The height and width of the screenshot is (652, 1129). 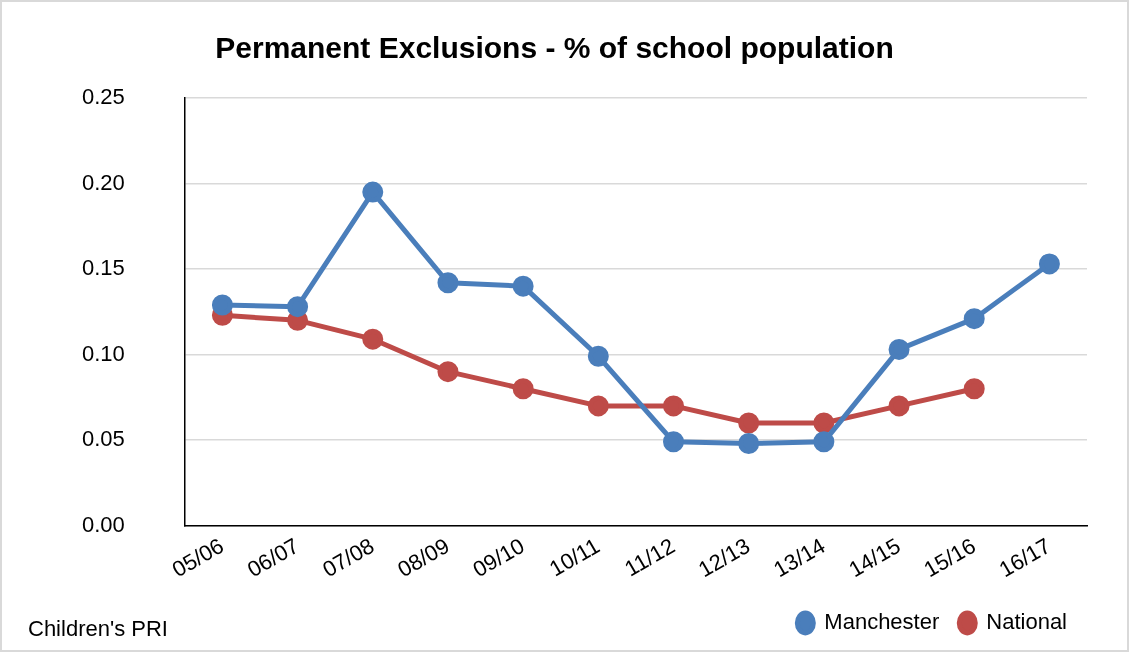 I want to click on x-tick-label: 05/06, so click(x=197, y=557).